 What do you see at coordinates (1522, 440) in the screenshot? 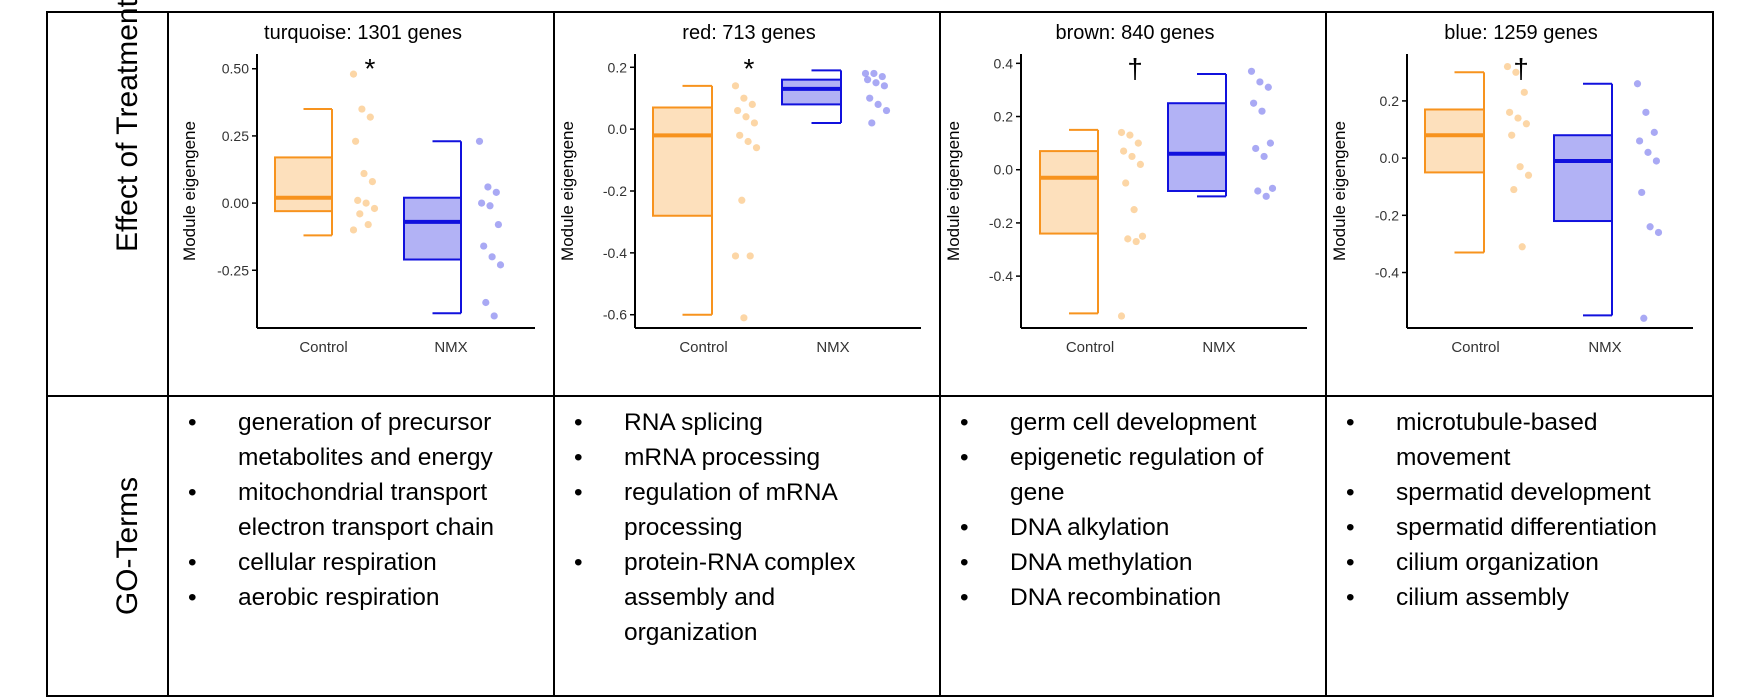
I see `go-term: microtubule-based movement` at bounding box center [1522, 440].